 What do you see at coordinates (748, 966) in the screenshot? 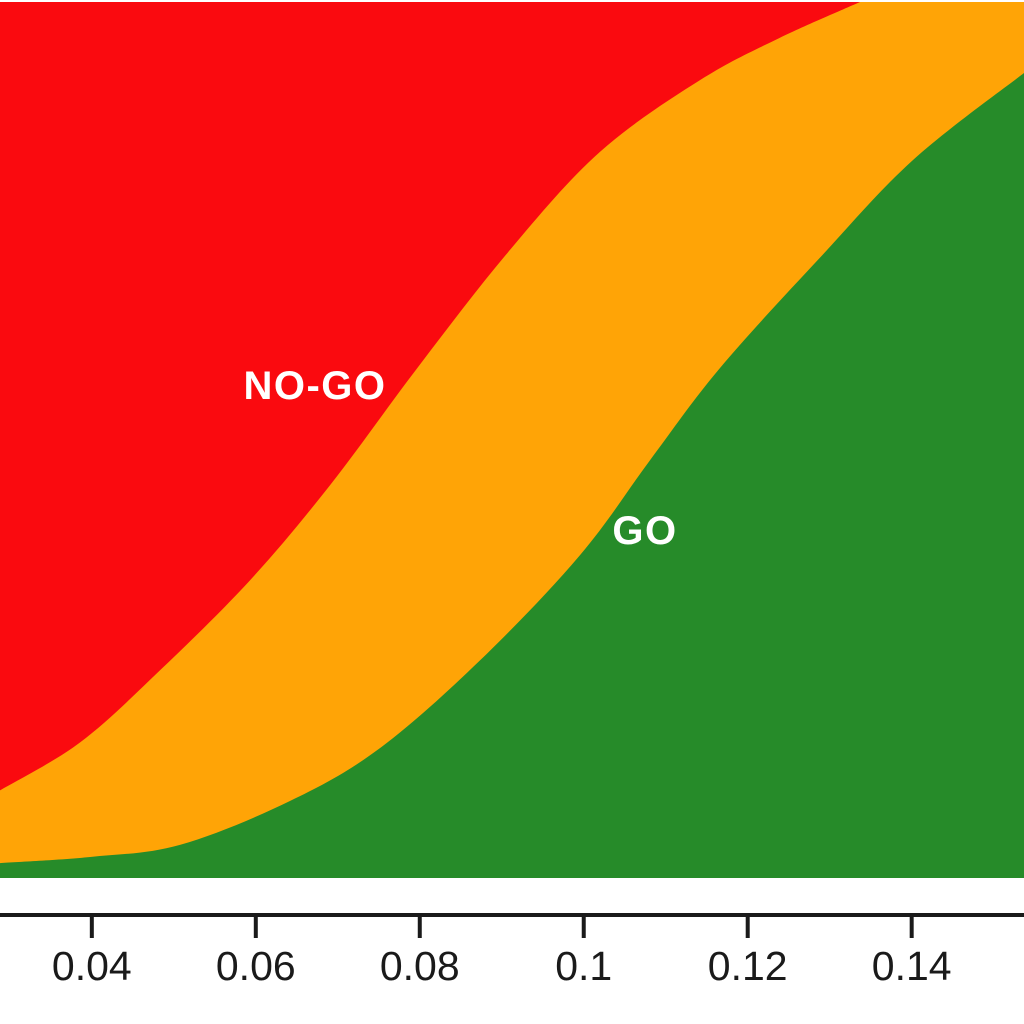
I see `x-tick-label: 0.12` at bounding box center [748, 966].